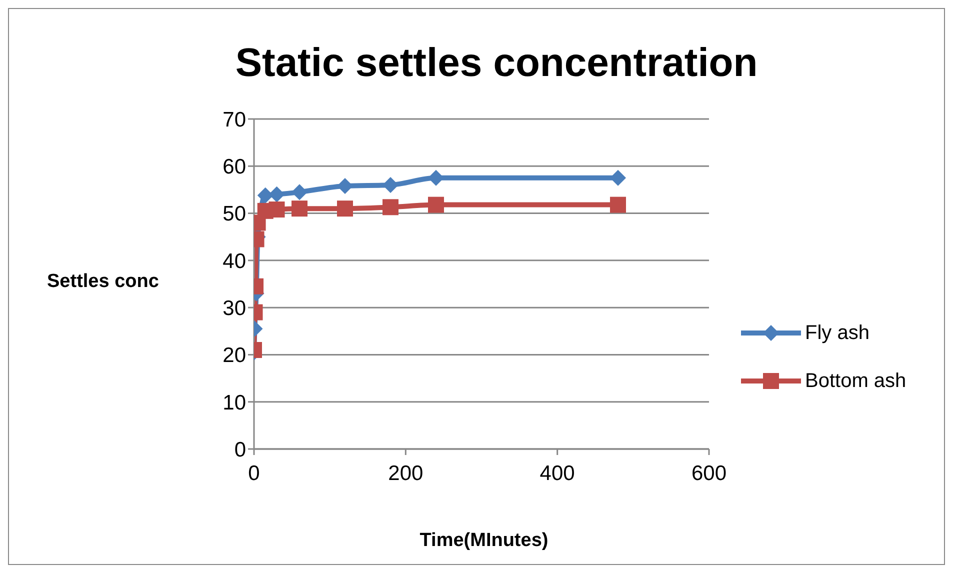 The image size is (959, 578). What do you see at coordinates (406, 473) in the screenshot?
I see `x-tick-label: 200` at bounding box center [406, 473].